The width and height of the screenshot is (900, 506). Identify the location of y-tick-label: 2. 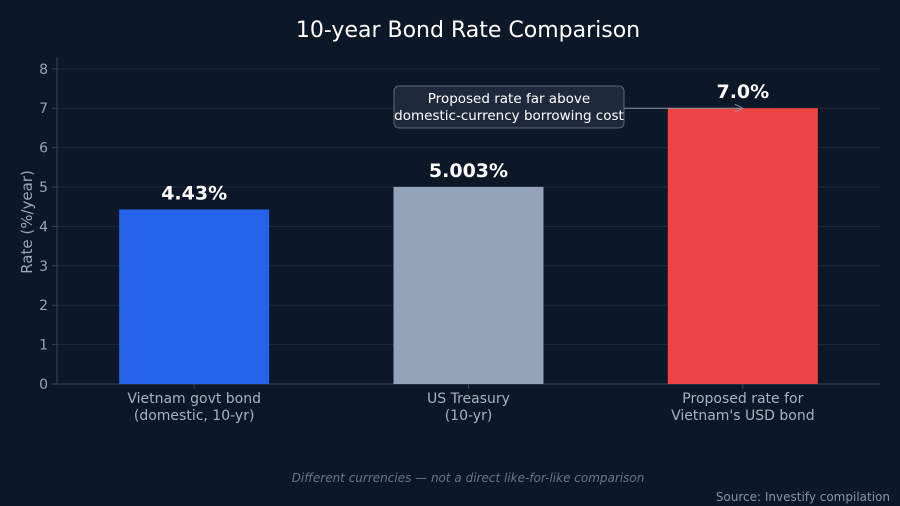
(43, 306).